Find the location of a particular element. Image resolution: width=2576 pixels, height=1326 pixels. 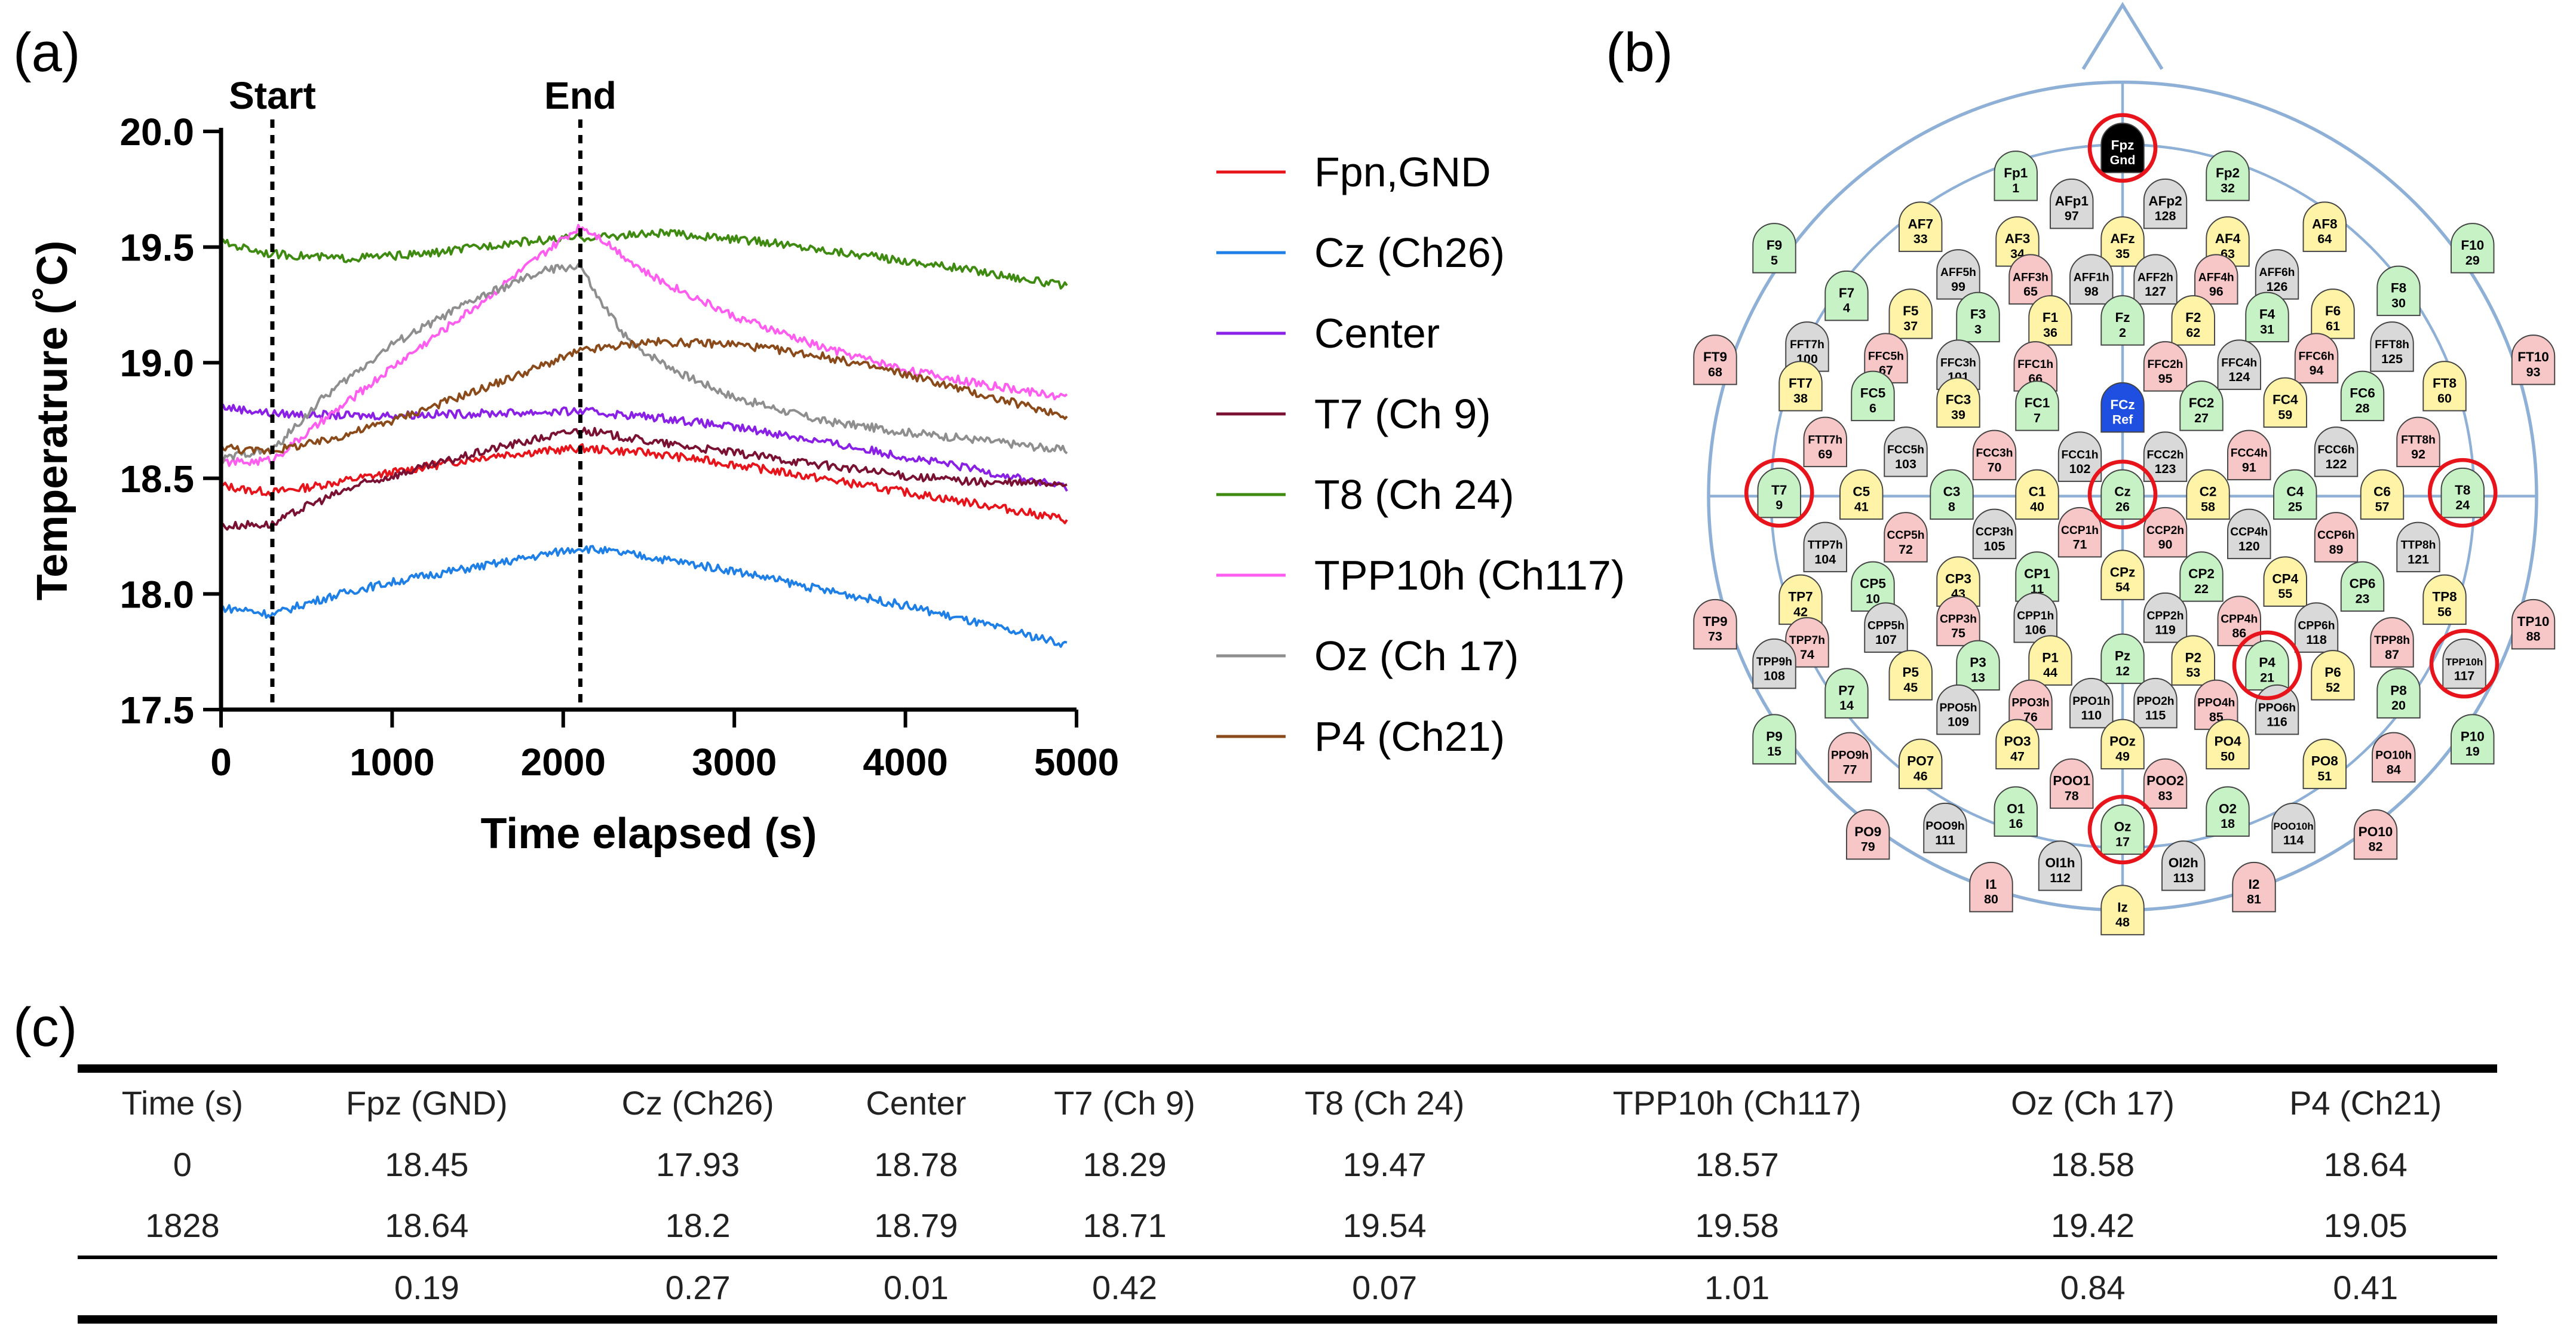

electrode-name: CP1 is located at coordinates (2037, 573).